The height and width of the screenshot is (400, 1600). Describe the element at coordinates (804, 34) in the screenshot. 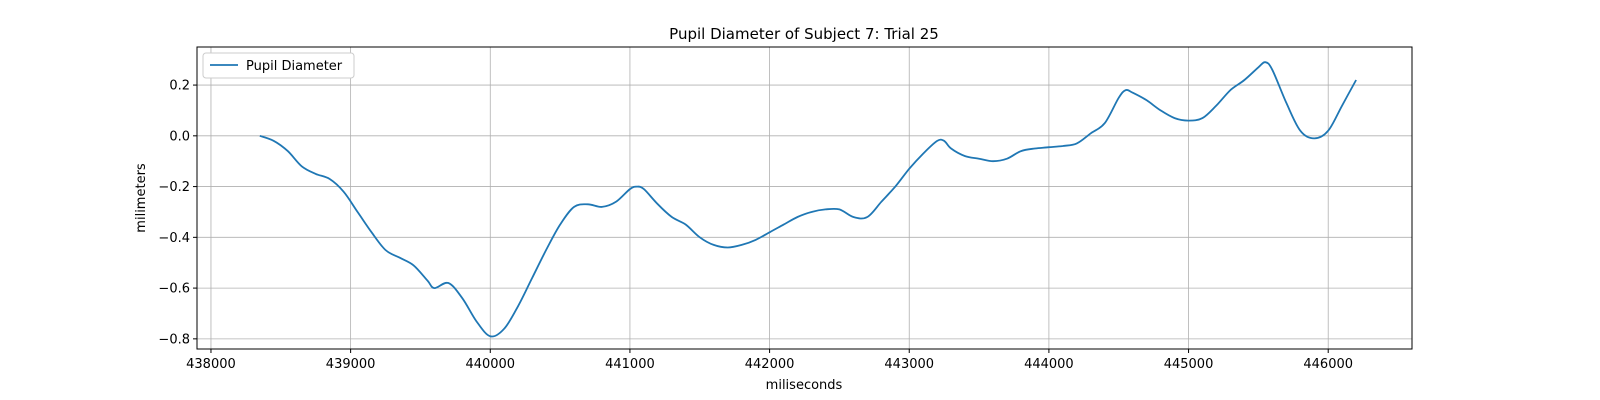

I see `chart-title: Pupil Diameter of Subject 7: Trial 25` at that location.